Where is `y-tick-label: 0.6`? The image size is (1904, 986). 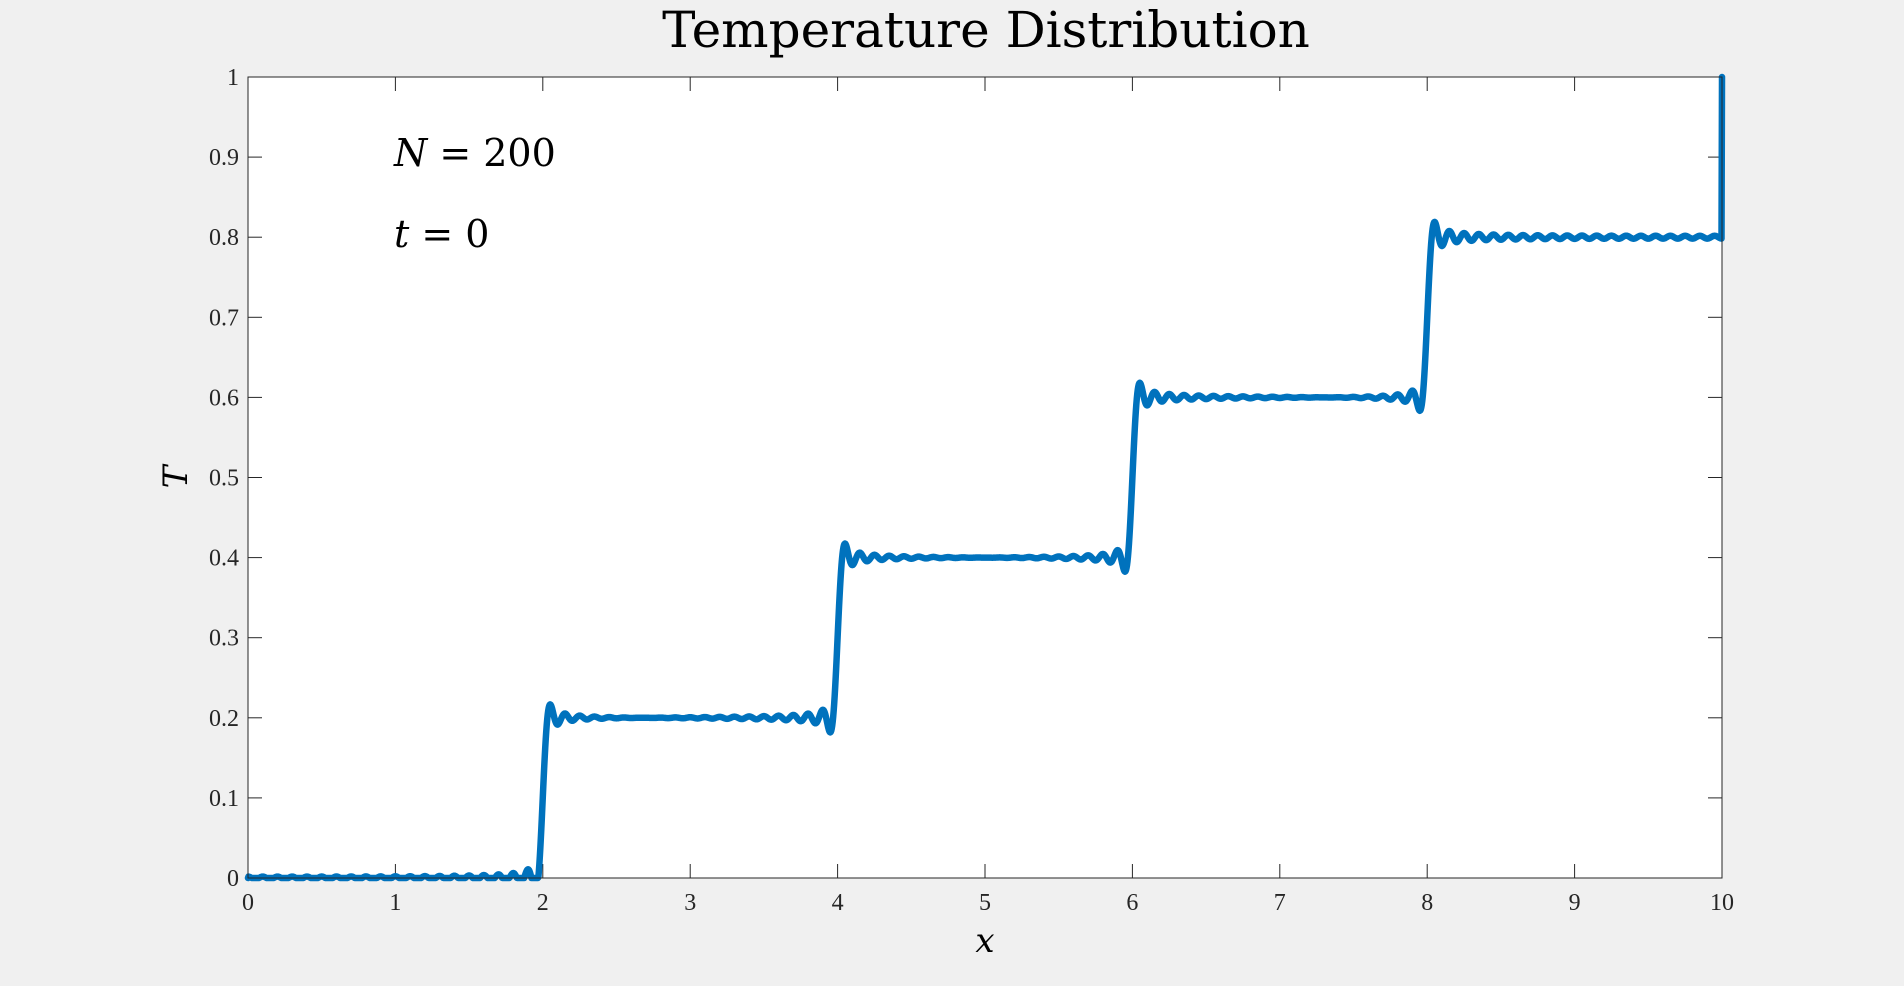 y-tick-label: 0.6 is located at coordinates (224, 398).